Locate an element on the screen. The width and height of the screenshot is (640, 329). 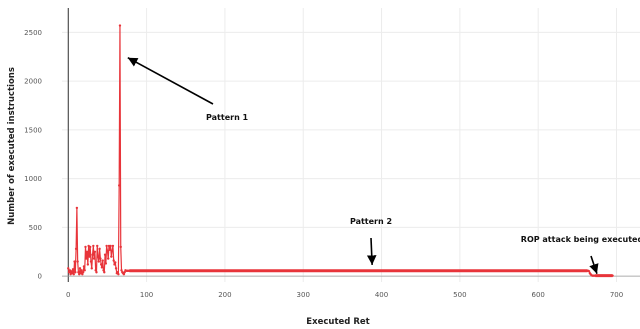
x-axis-title: Executed Ret is located at coordinates (337, 322).